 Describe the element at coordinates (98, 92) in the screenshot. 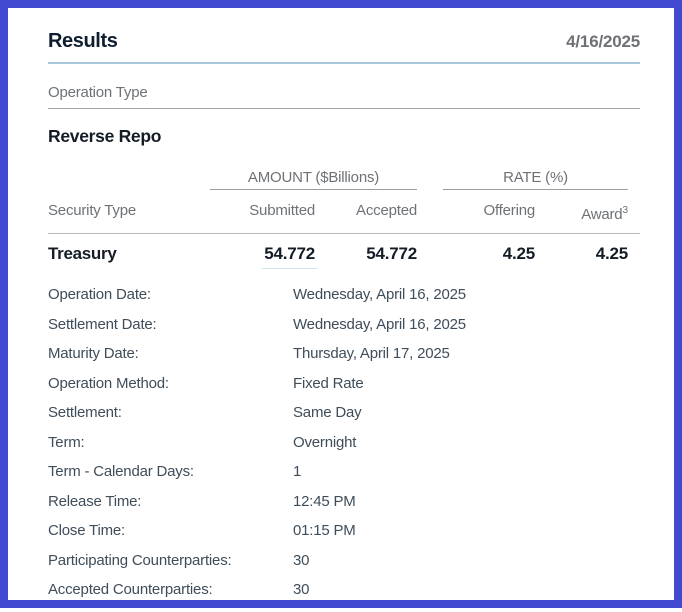

I see `operation-type-label: Operation Type` at that location.